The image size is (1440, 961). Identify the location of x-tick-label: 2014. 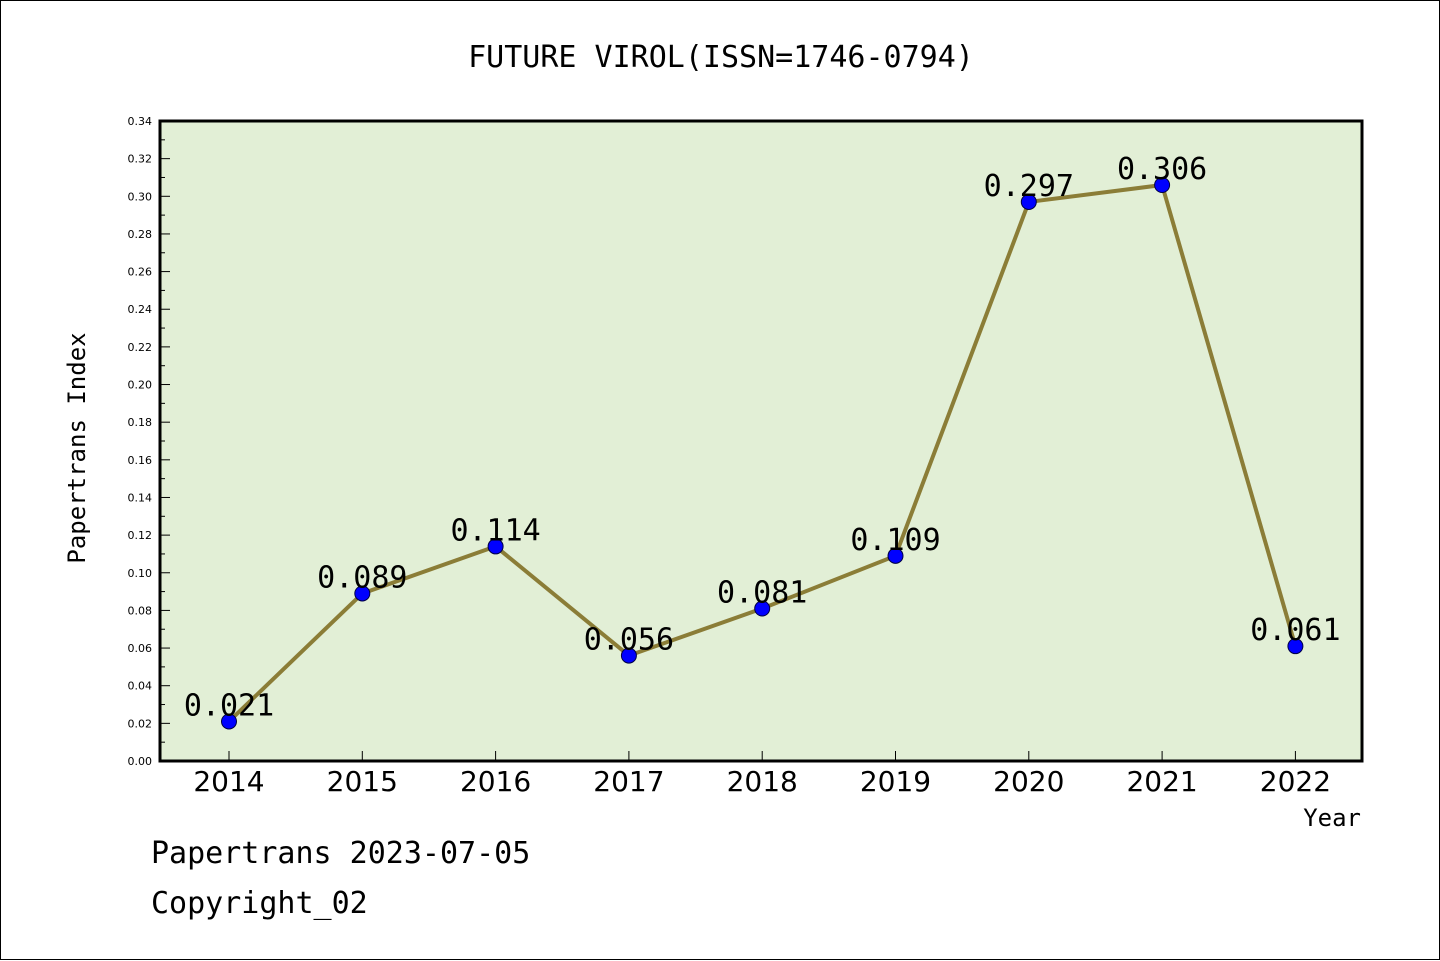
(228, 781).